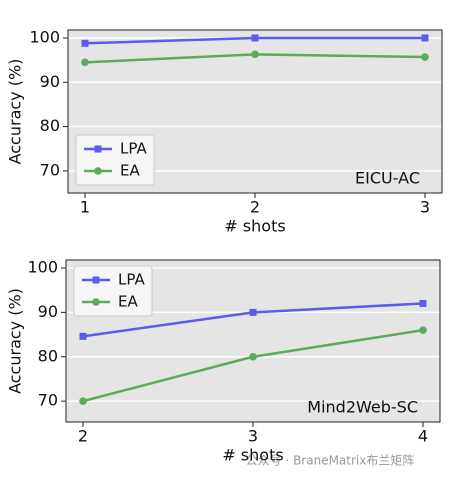 This screenshot has height=484, width=454. Describe the element at coordinates (423, 436) in the screenshot. I see `x-tick-label: 4` at that location.